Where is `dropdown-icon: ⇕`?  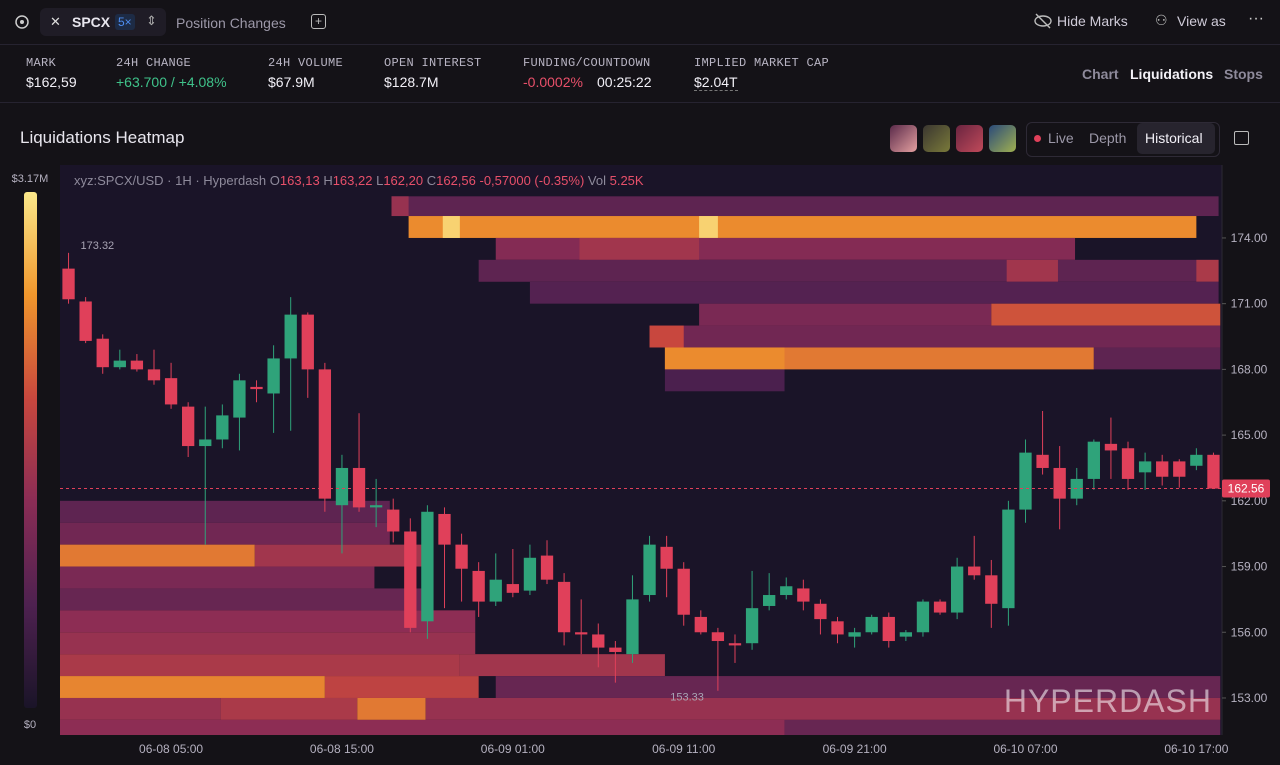 dropdown-icon: ⇕ is located at coordinates (151, 20).